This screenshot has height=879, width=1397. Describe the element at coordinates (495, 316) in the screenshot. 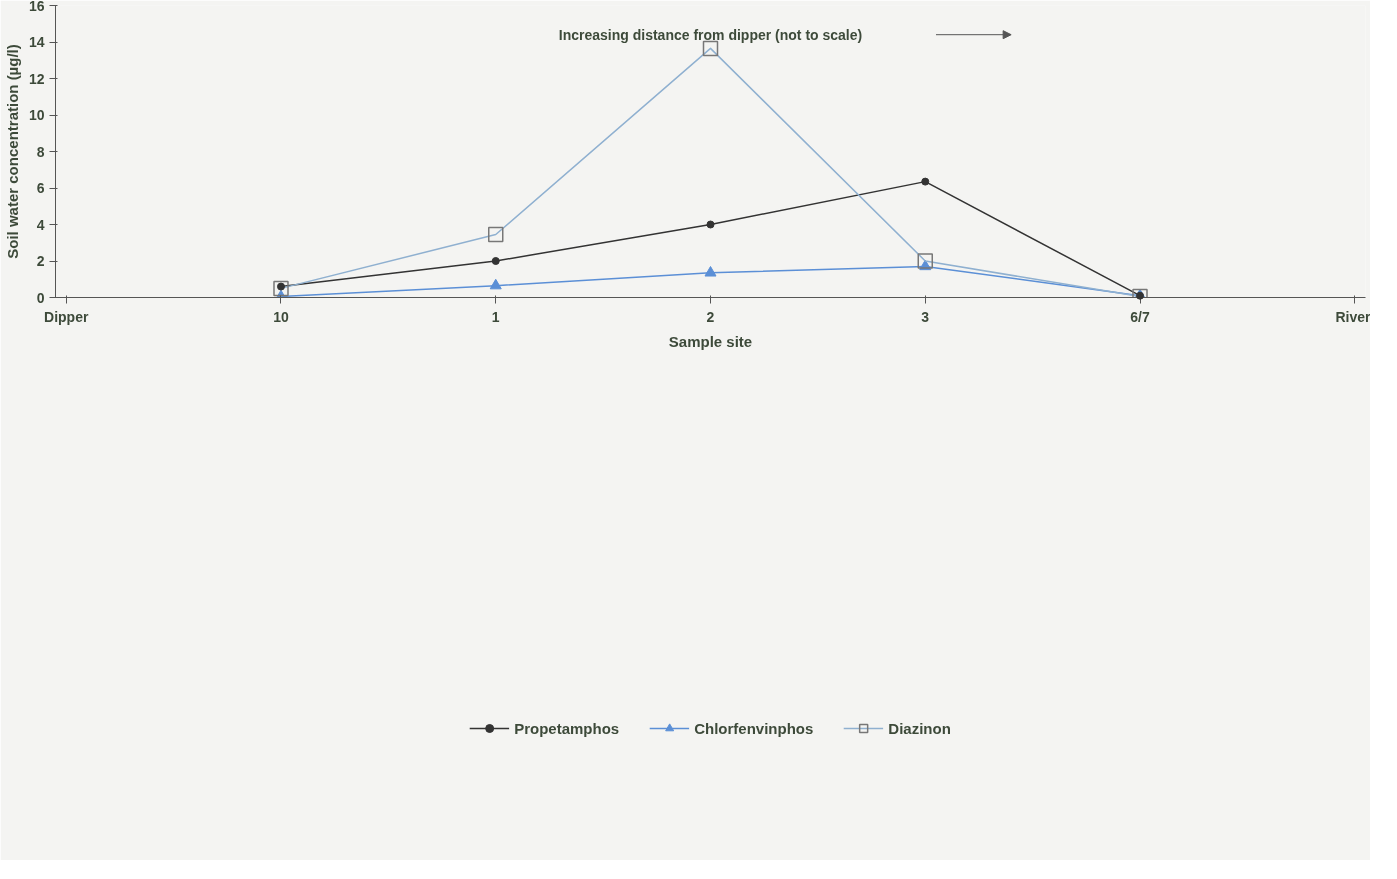

I see `x-tick-label: 1` at that location.